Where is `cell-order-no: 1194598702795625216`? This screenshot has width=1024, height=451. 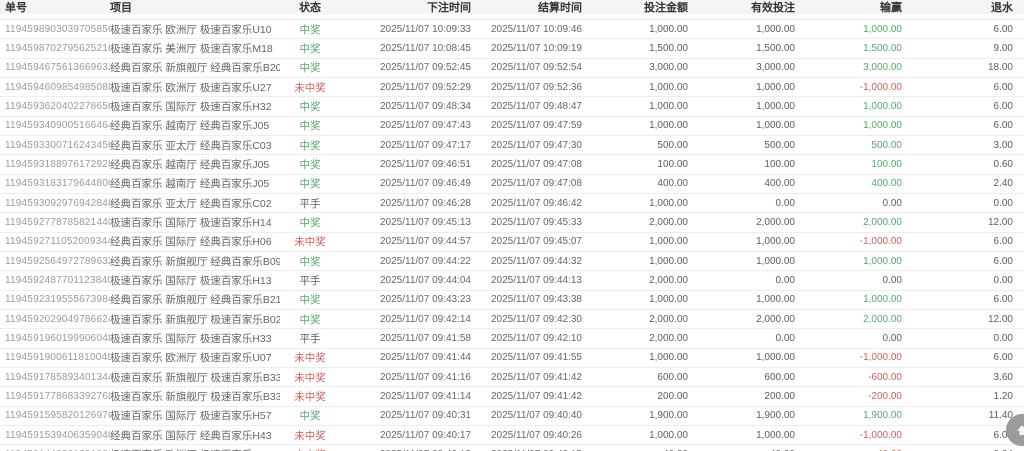
cell-order-no: 1194598702795625216 is located at coordinates (57, 48).